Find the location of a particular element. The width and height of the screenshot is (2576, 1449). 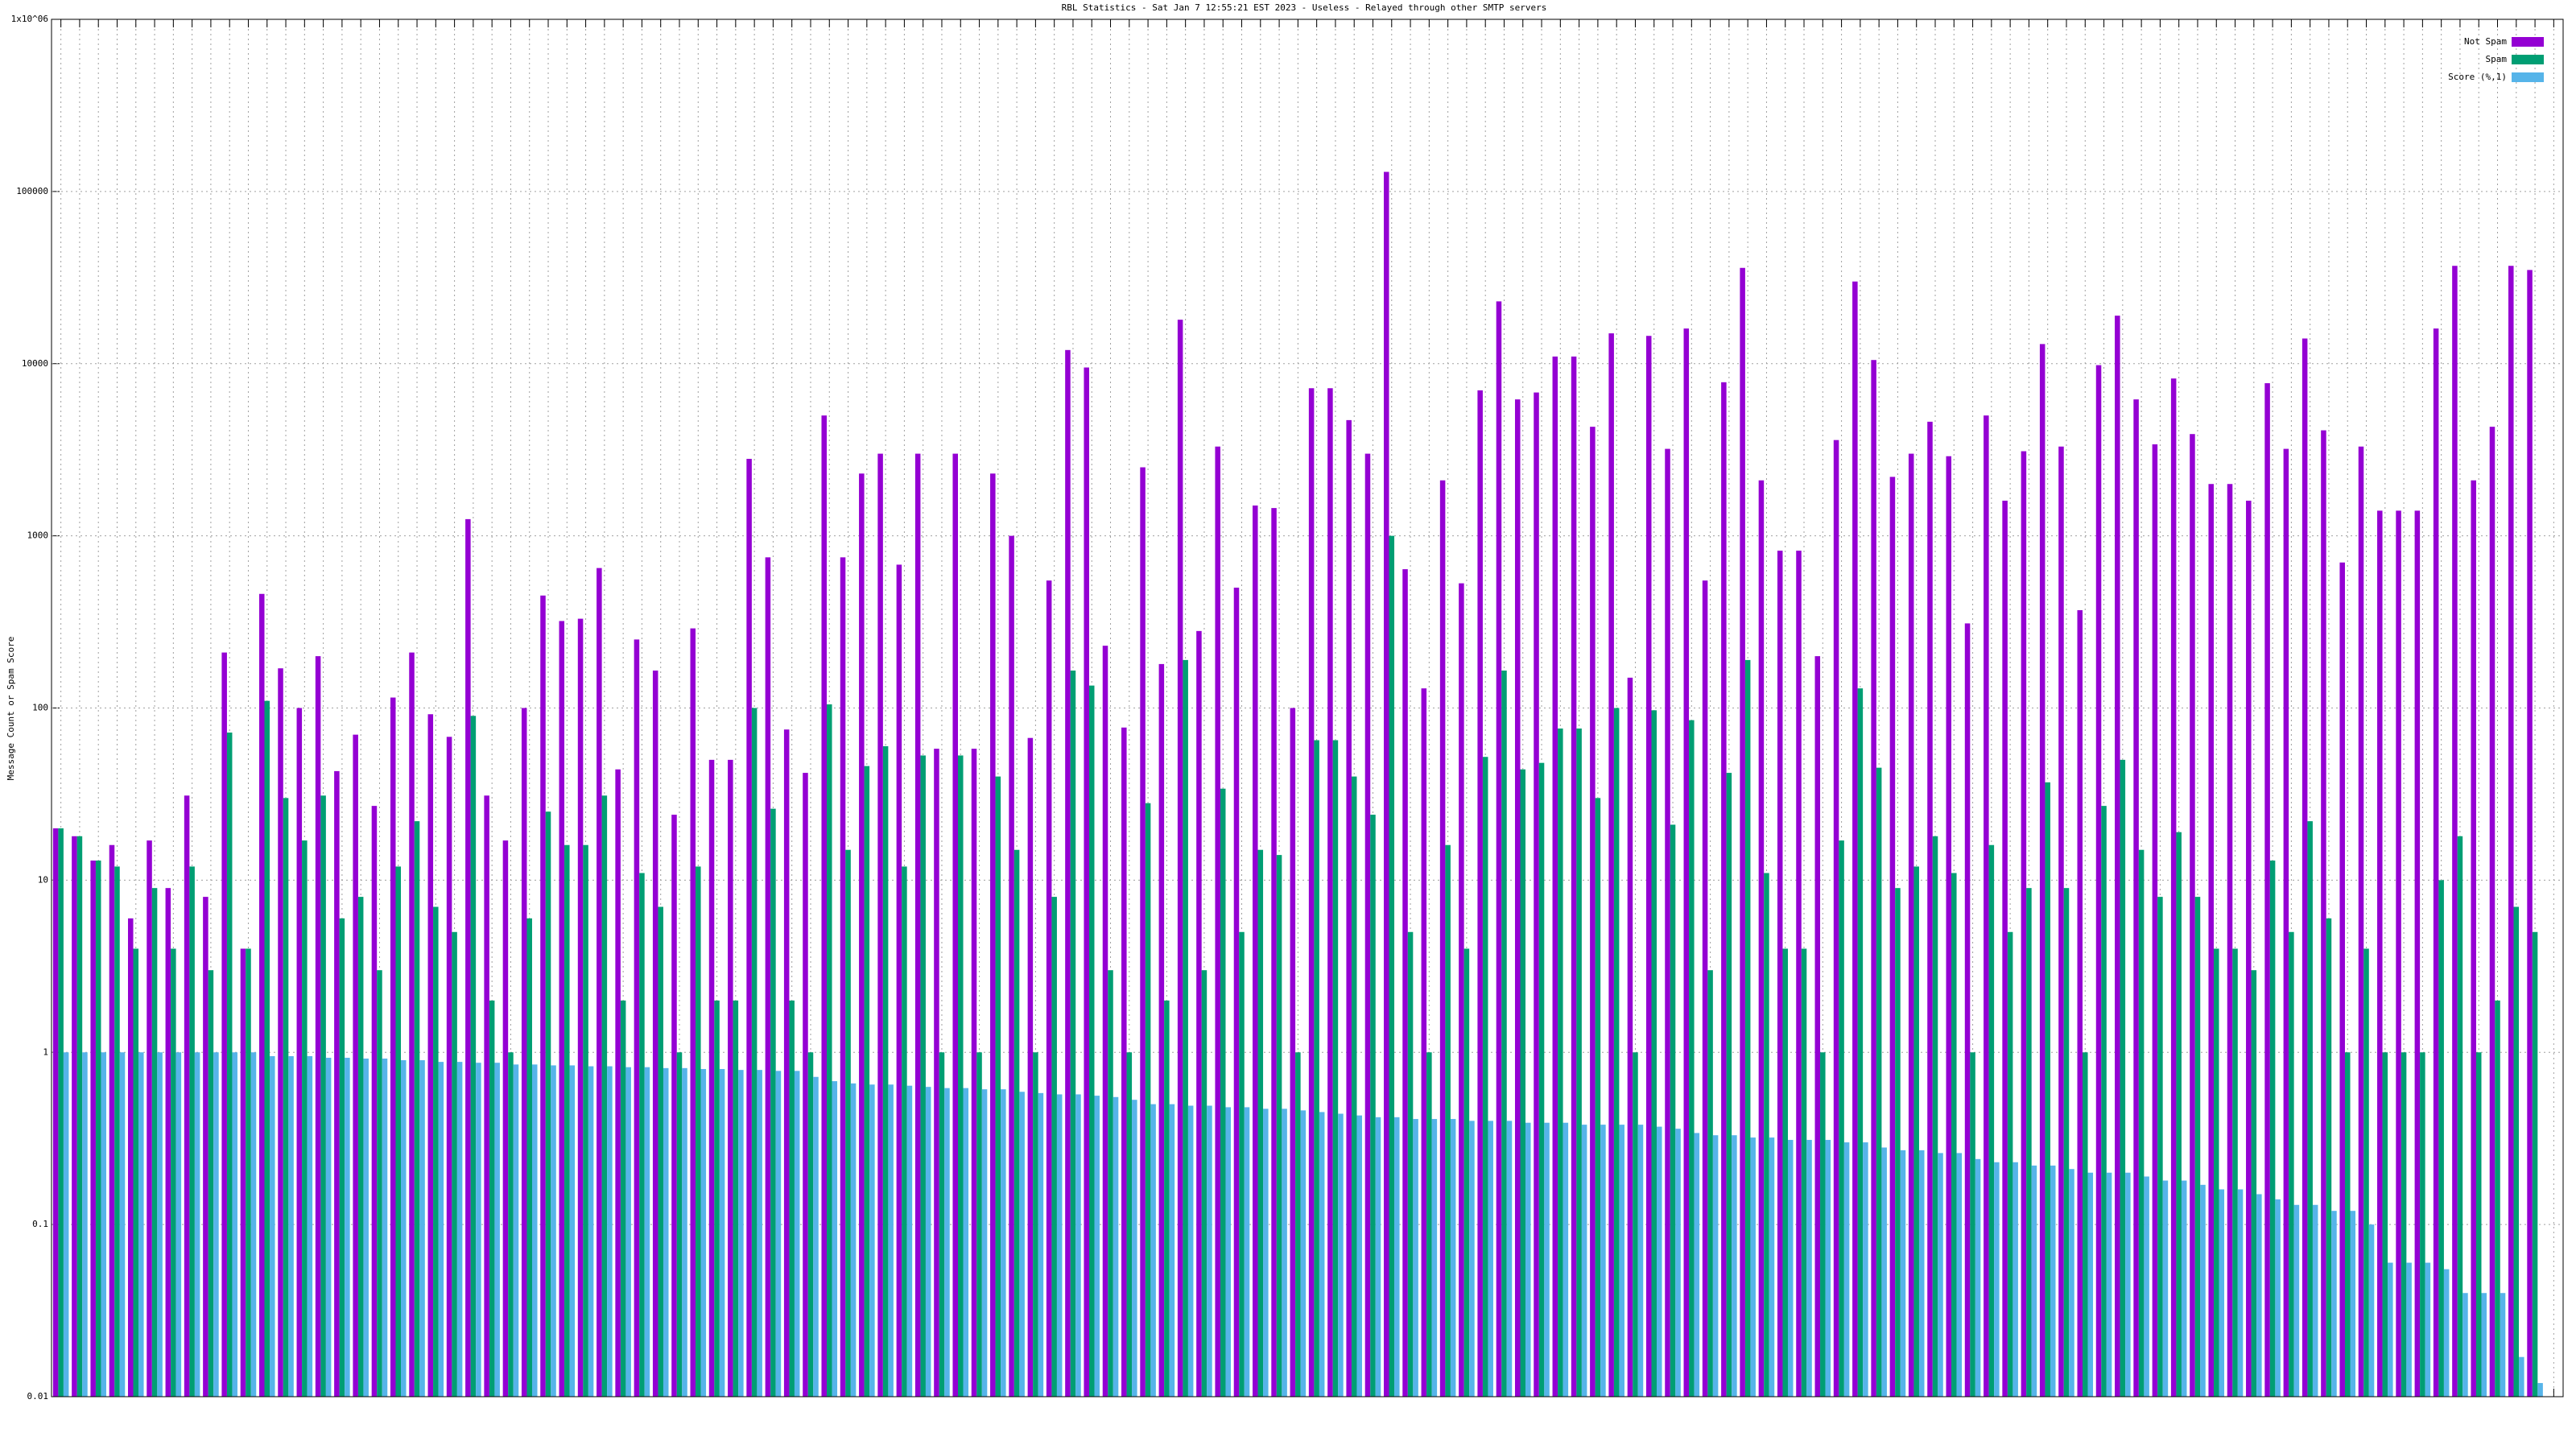

legend-label: Spam is located at coordinates (2497, 59).